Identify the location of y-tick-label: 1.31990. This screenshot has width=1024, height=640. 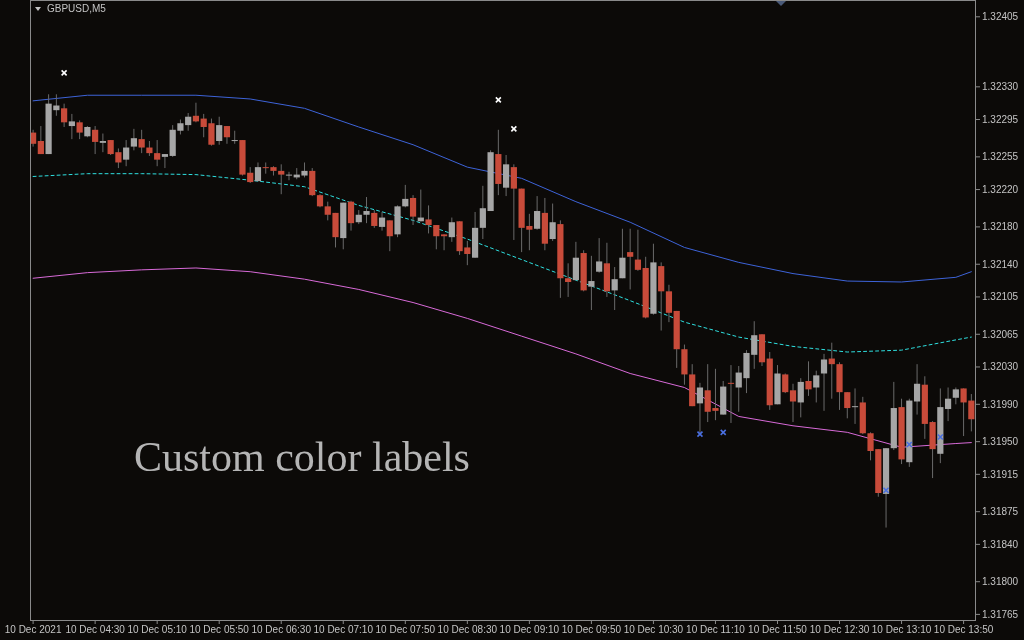
(1000, 404).